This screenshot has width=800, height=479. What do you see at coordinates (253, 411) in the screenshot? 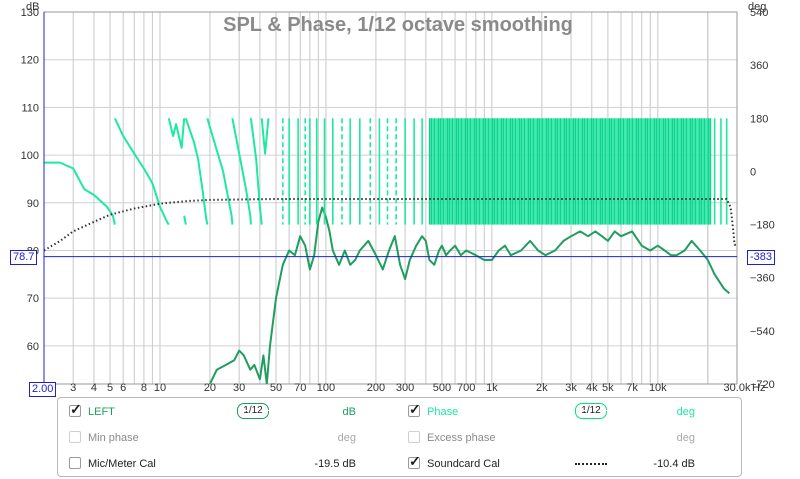
I see `left-smoothing-button: 1/12` at bounding box center [253, 411].